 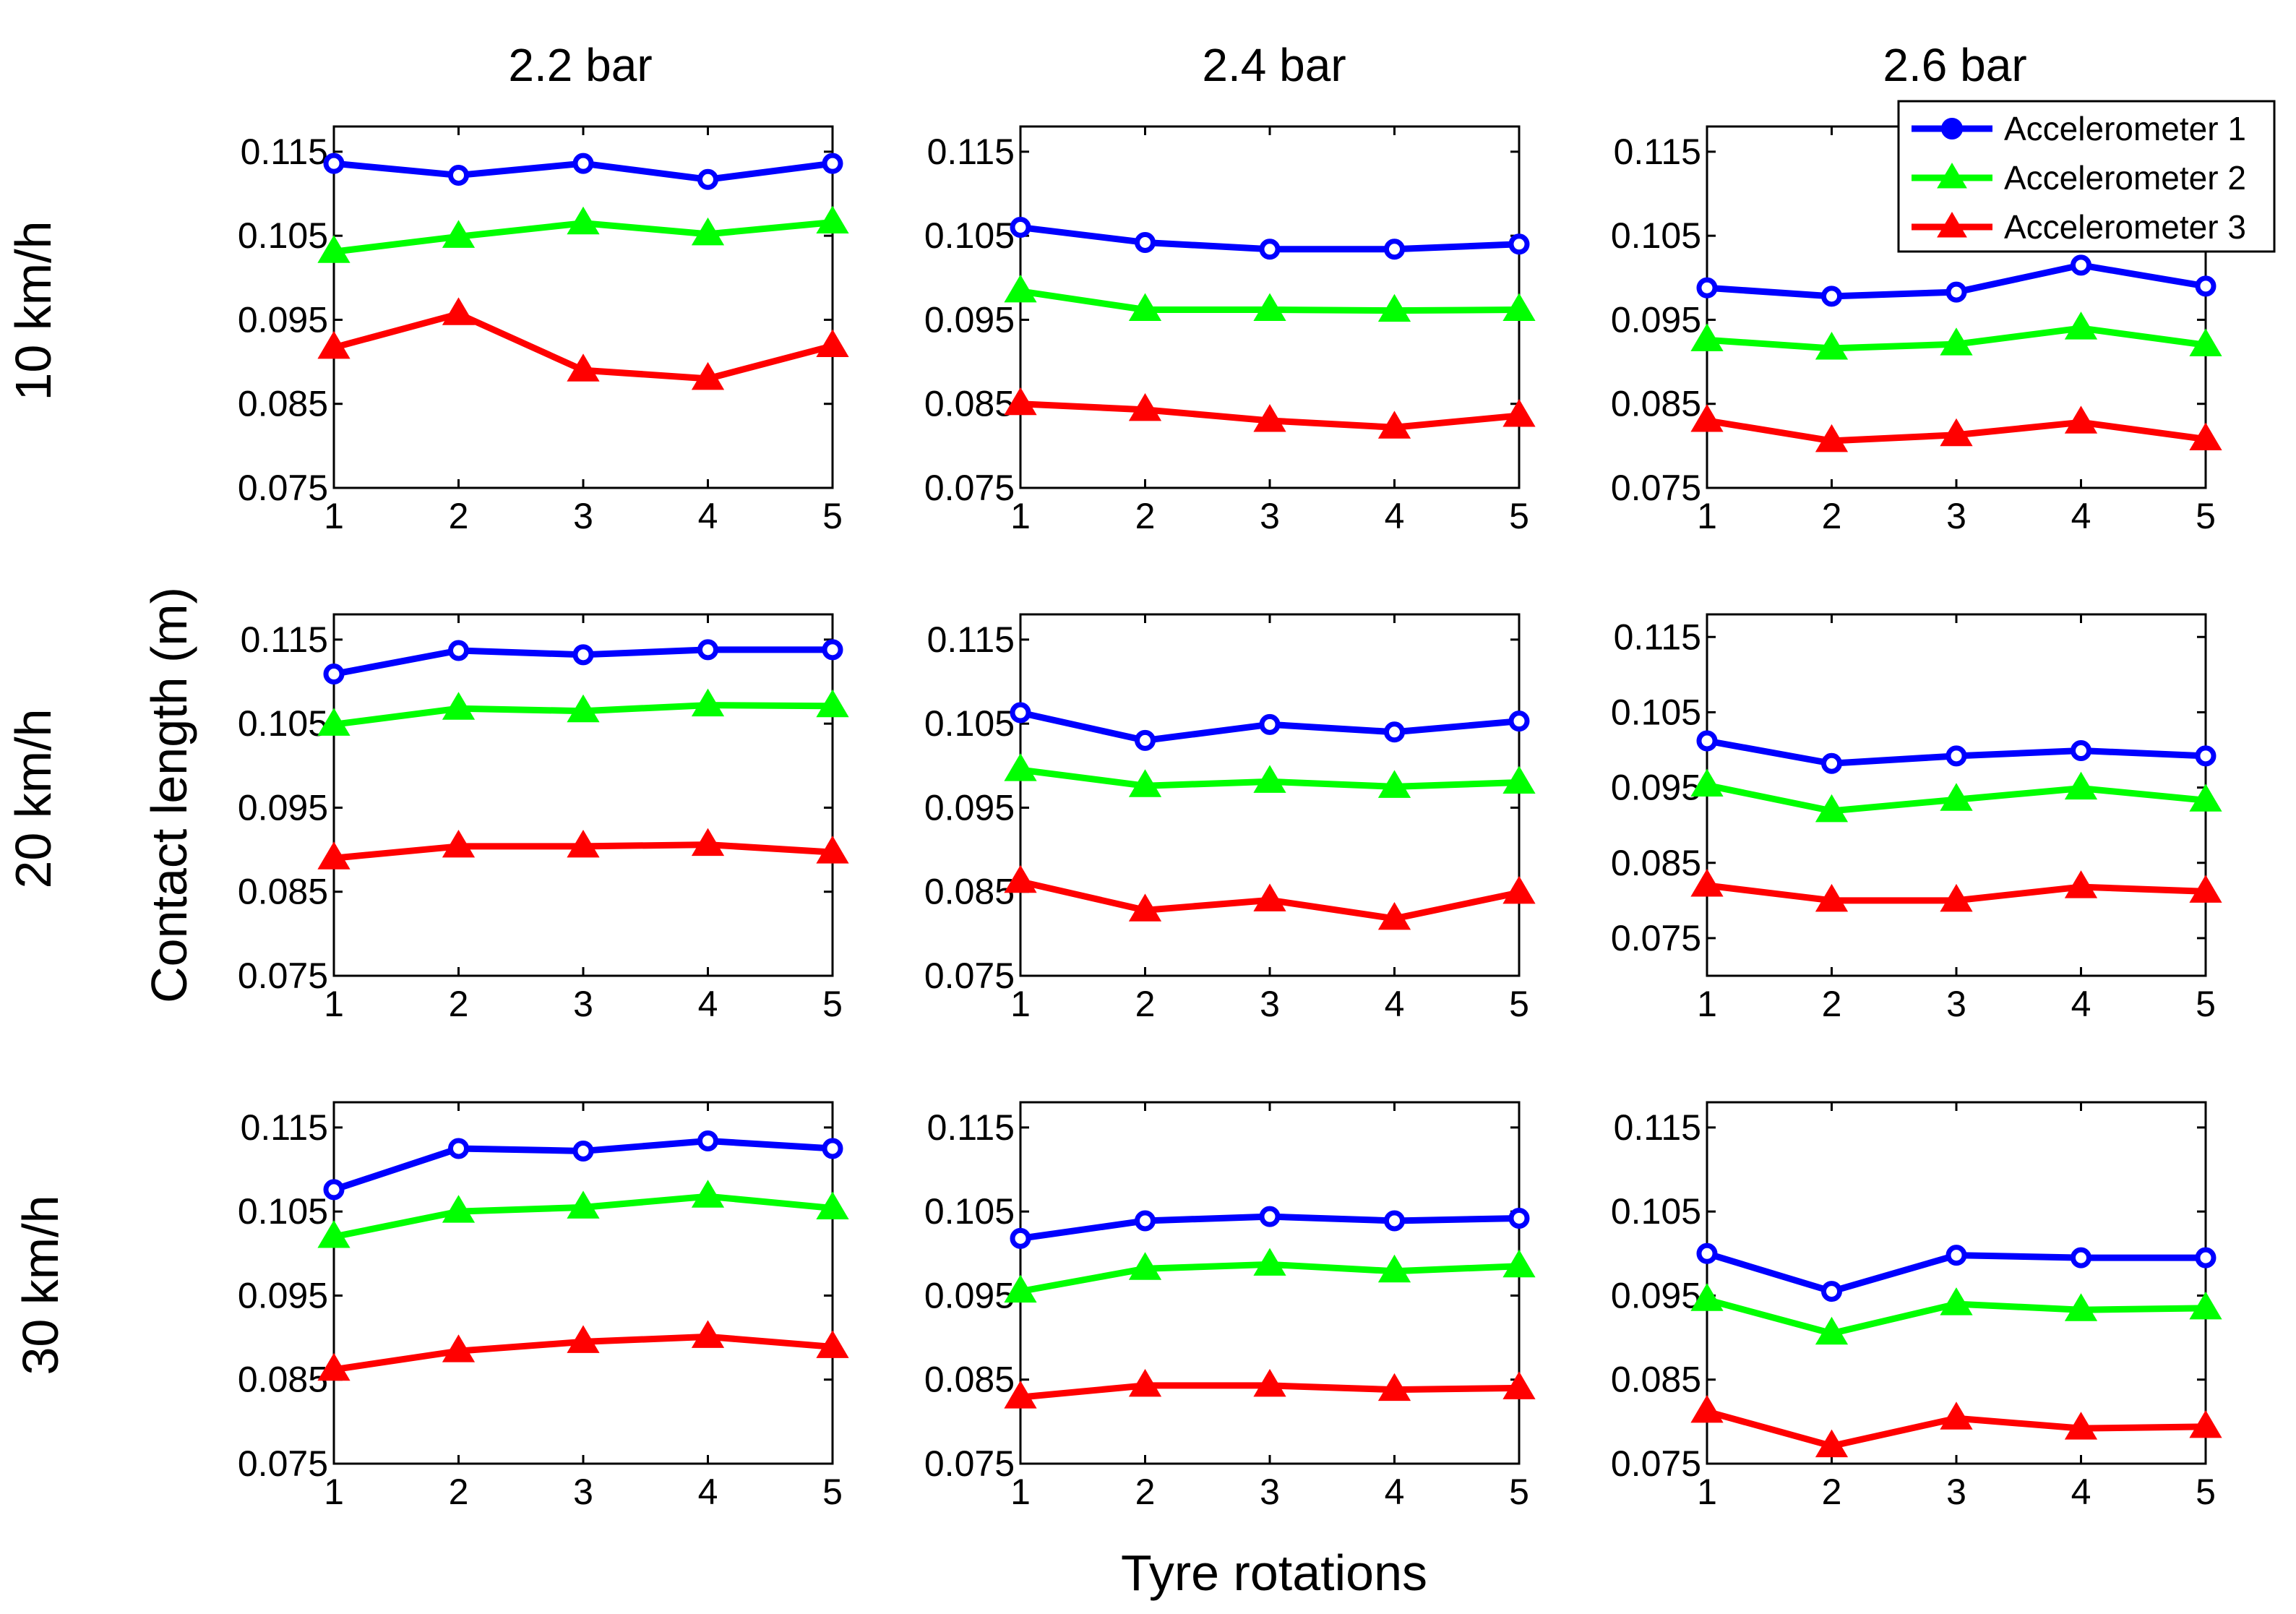 I want to click on panel-30-km-h-2-4-bar-axes-box, so click(x=1270, y=1283).